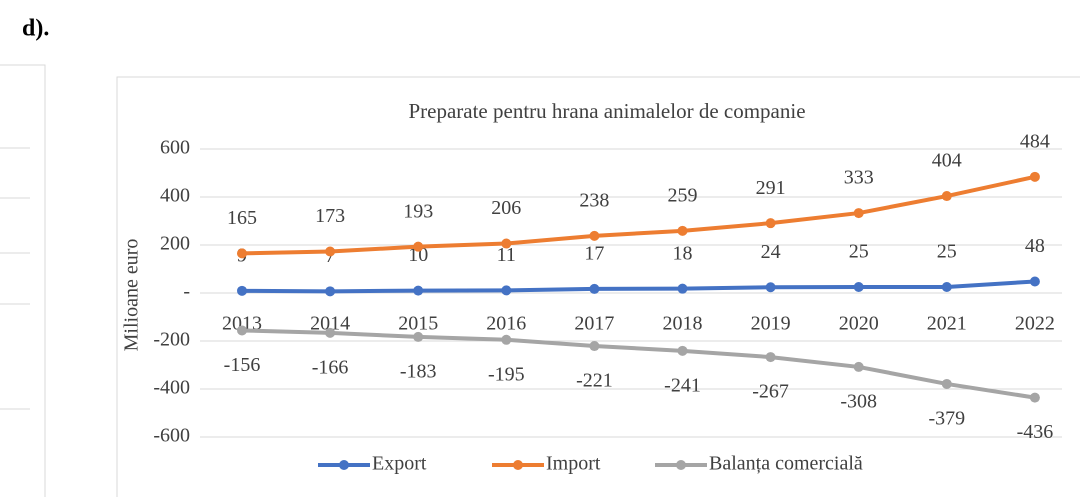 Image resolution: width=1080 pixels, height=497 pixels. What do you see at coordinates (399, 464) in the screenshot?
I see `legend-label: Export` at bounding box center [399, 464].